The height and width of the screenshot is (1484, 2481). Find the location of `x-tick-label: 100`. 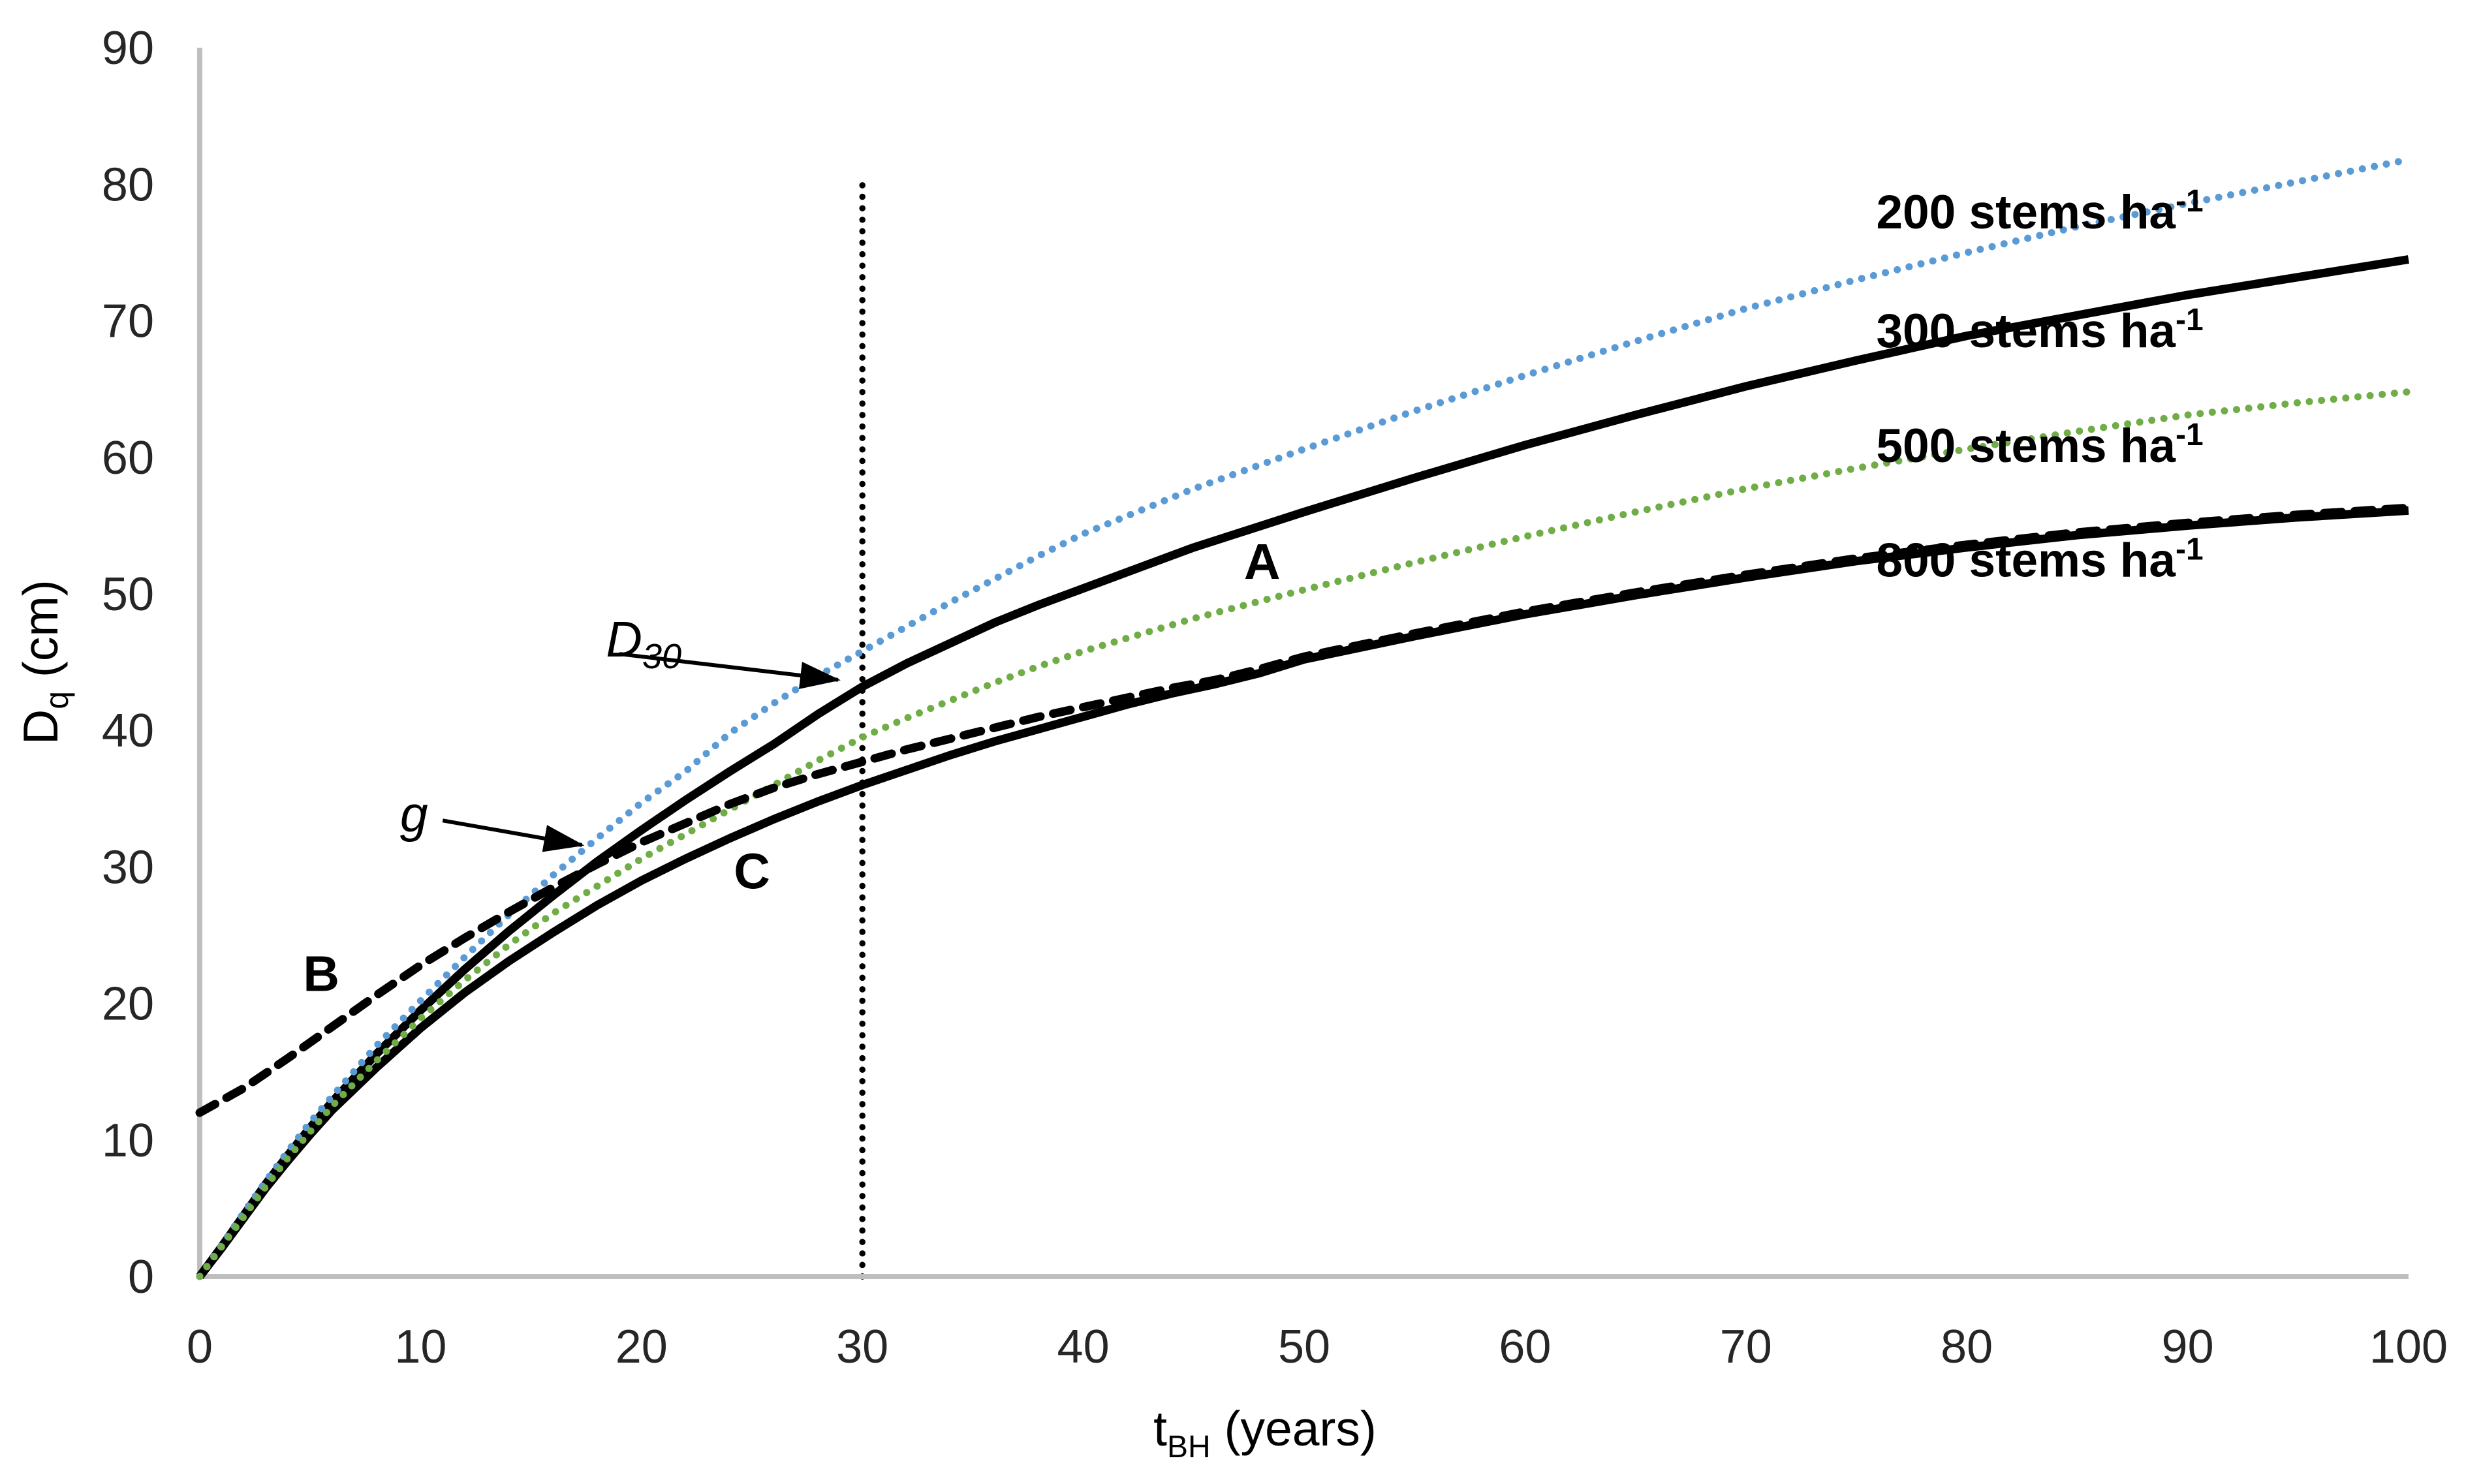

x-tick-label: 100 is located at coordinates (2408, 1347).